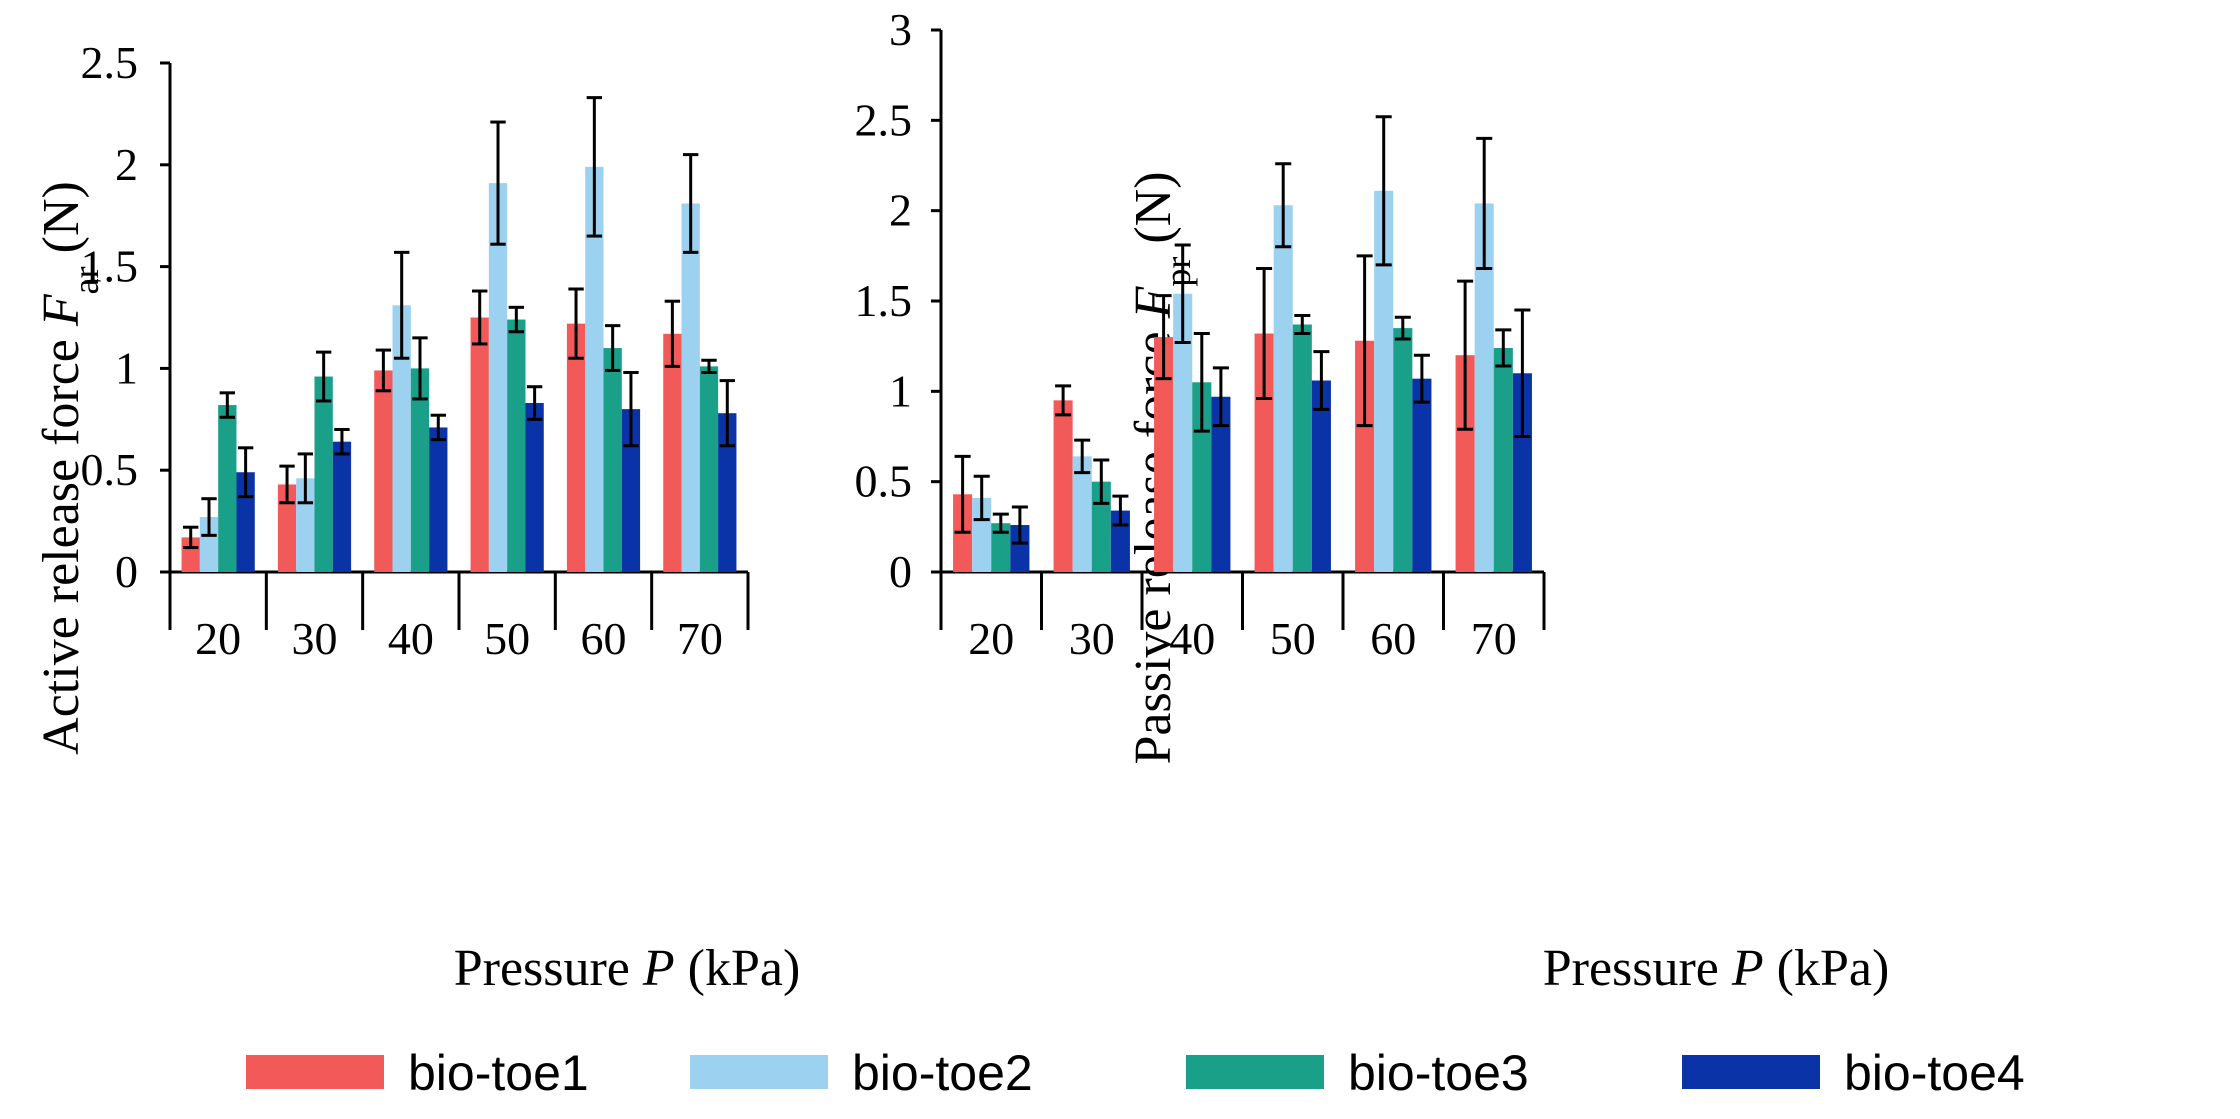  Describe the element at coordinates (498, 1073) in the screenshot. I see `legend-label-bio-toe1: bio-toe1` at that location.